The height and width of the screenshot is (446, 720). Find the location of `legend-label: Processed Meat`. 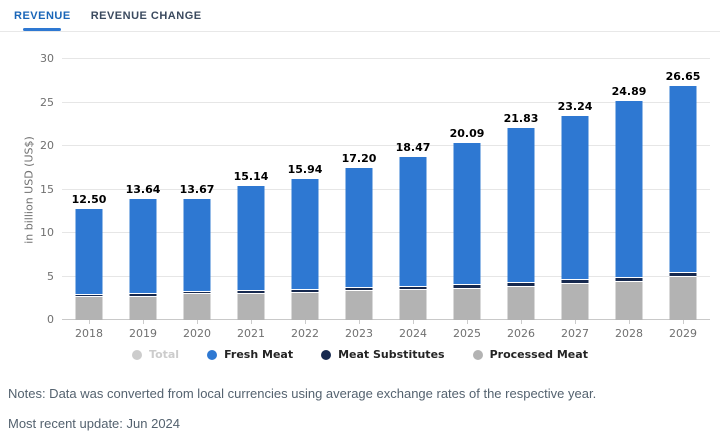

legend-label: Processed Meat is located at coordinates (538, 354).